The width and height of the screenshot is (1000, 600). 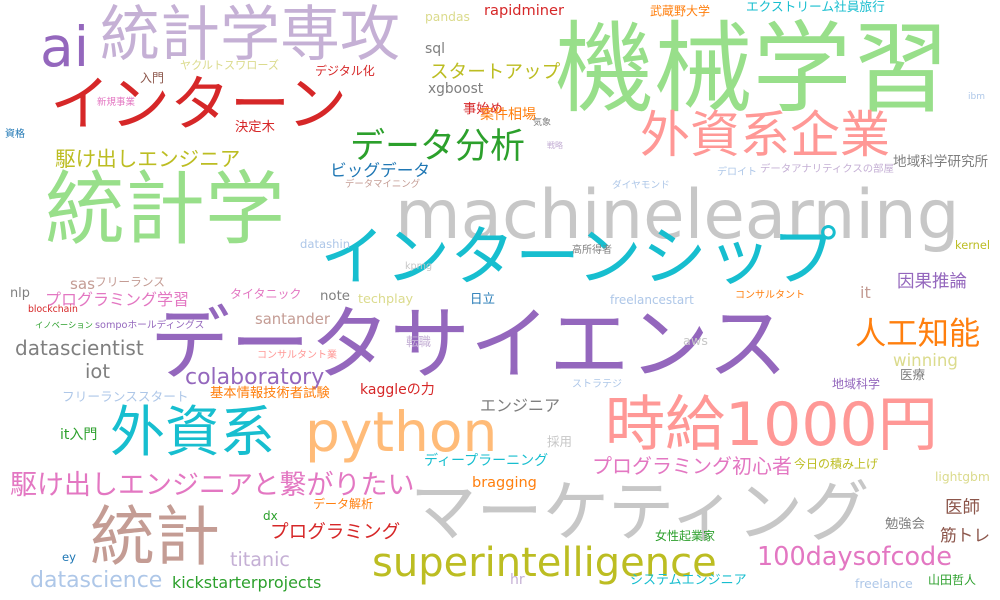 What do you see at coordinates (856, 384) in the screenshot?
I see `cloud-word: 地域科学` at bounding box center [856, 384].